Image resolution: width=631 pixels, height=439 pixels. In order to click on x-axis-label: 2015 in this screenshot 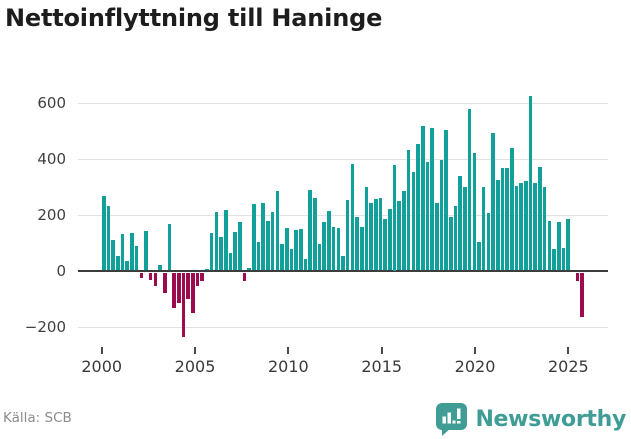, I will do `click(382, 366)`.